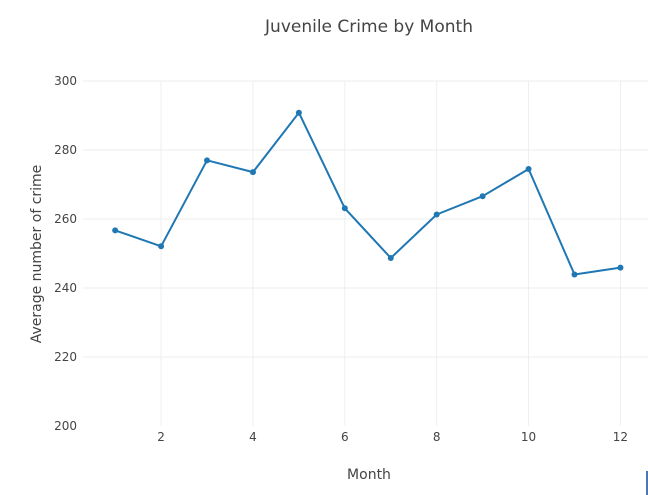  I want to click on scrollbar-edge, so click(647, 483).